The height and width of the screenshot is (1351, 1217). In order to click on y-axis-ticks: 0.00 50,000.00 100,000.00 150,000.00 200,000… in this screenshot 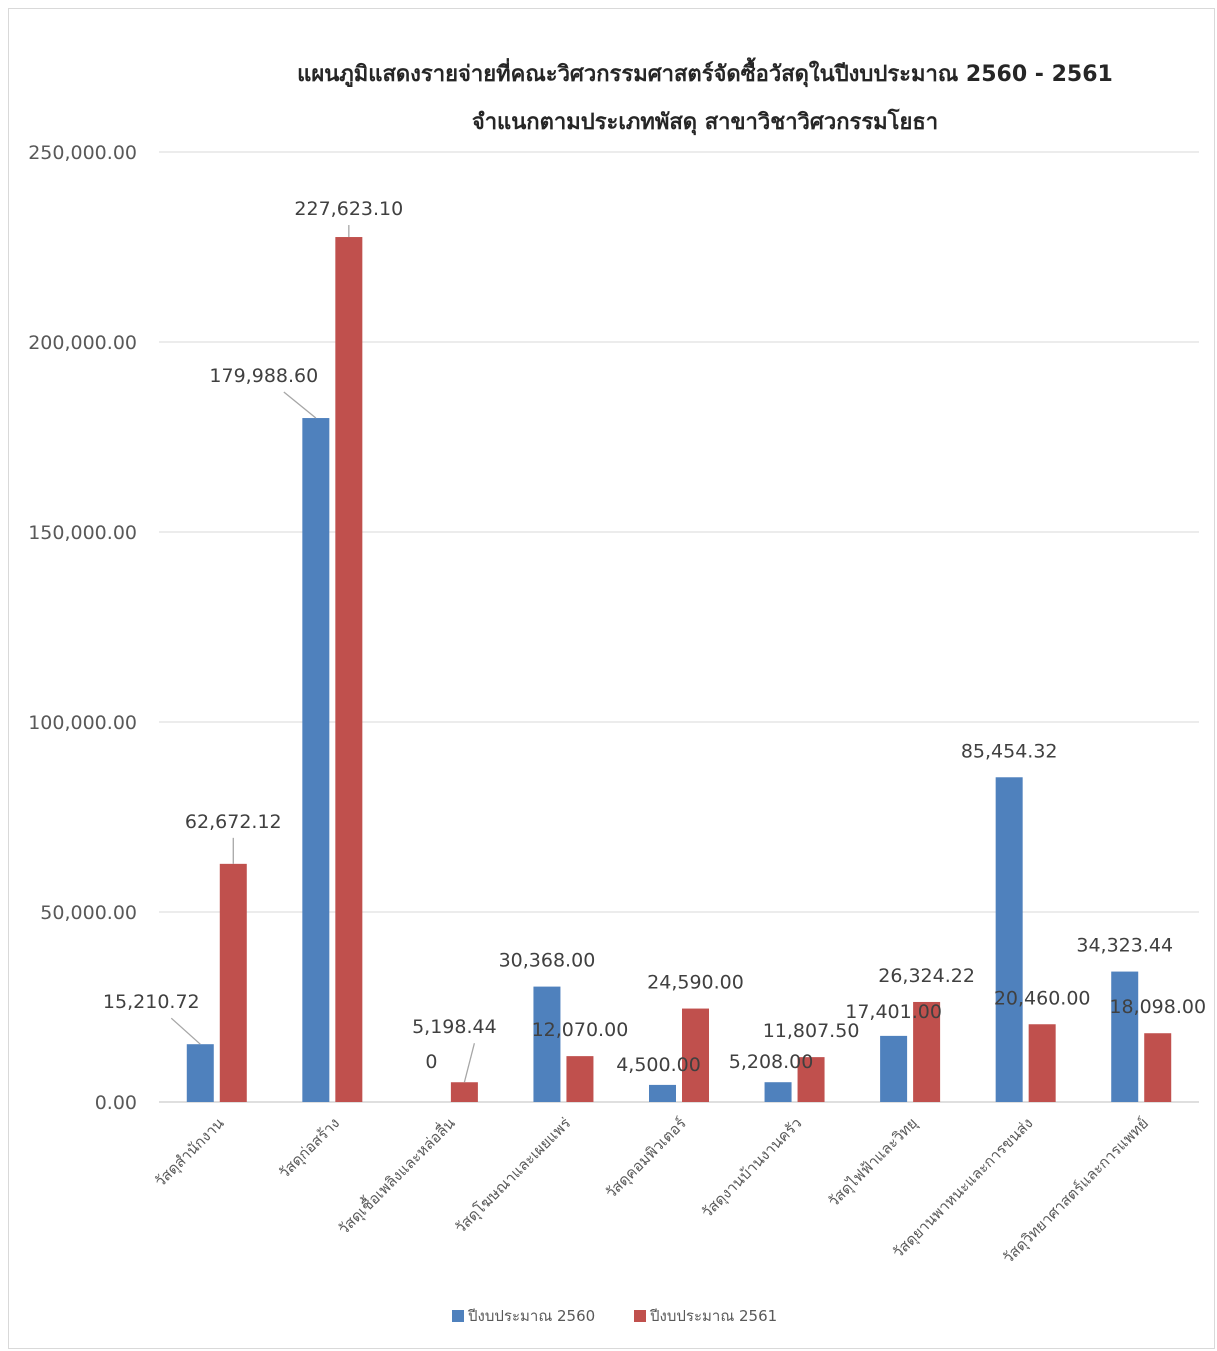, I will do `click(82, 628)`.